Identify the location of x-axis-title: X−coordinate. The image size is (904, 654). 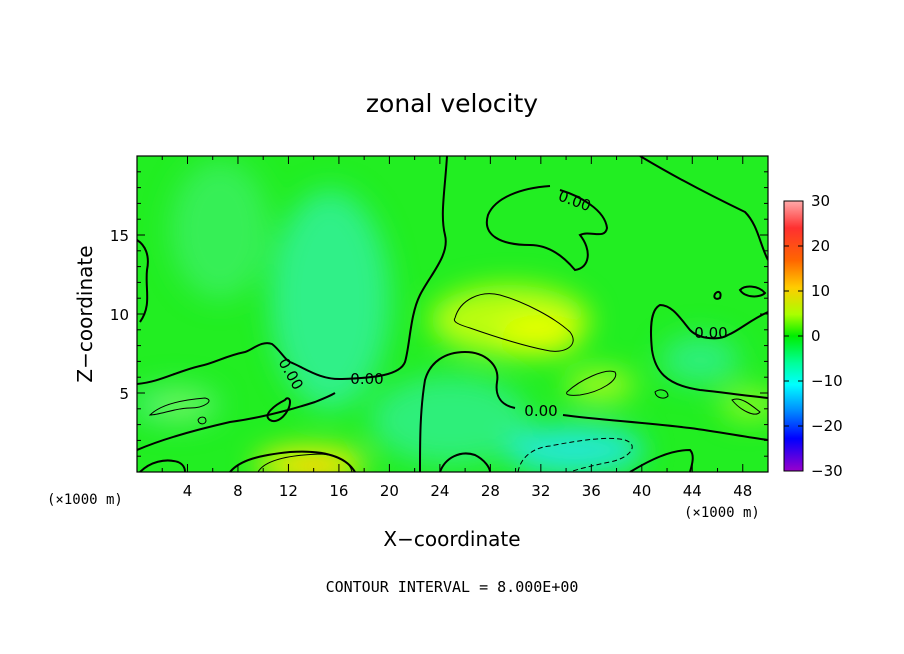
(451, 539).